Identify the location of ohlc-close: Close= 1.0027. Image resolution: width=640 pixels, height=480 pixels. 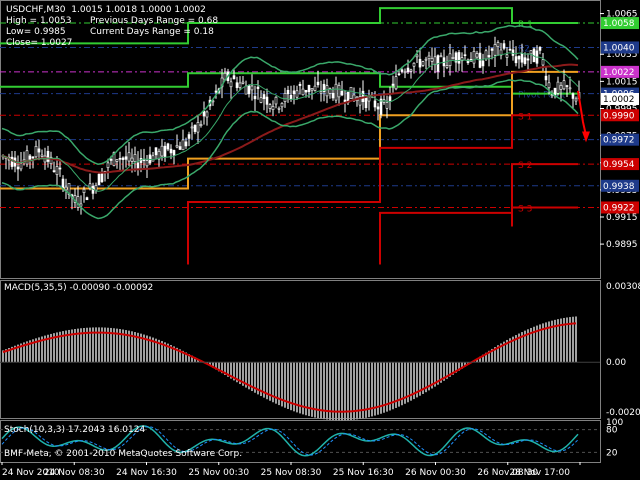
(39, 43).